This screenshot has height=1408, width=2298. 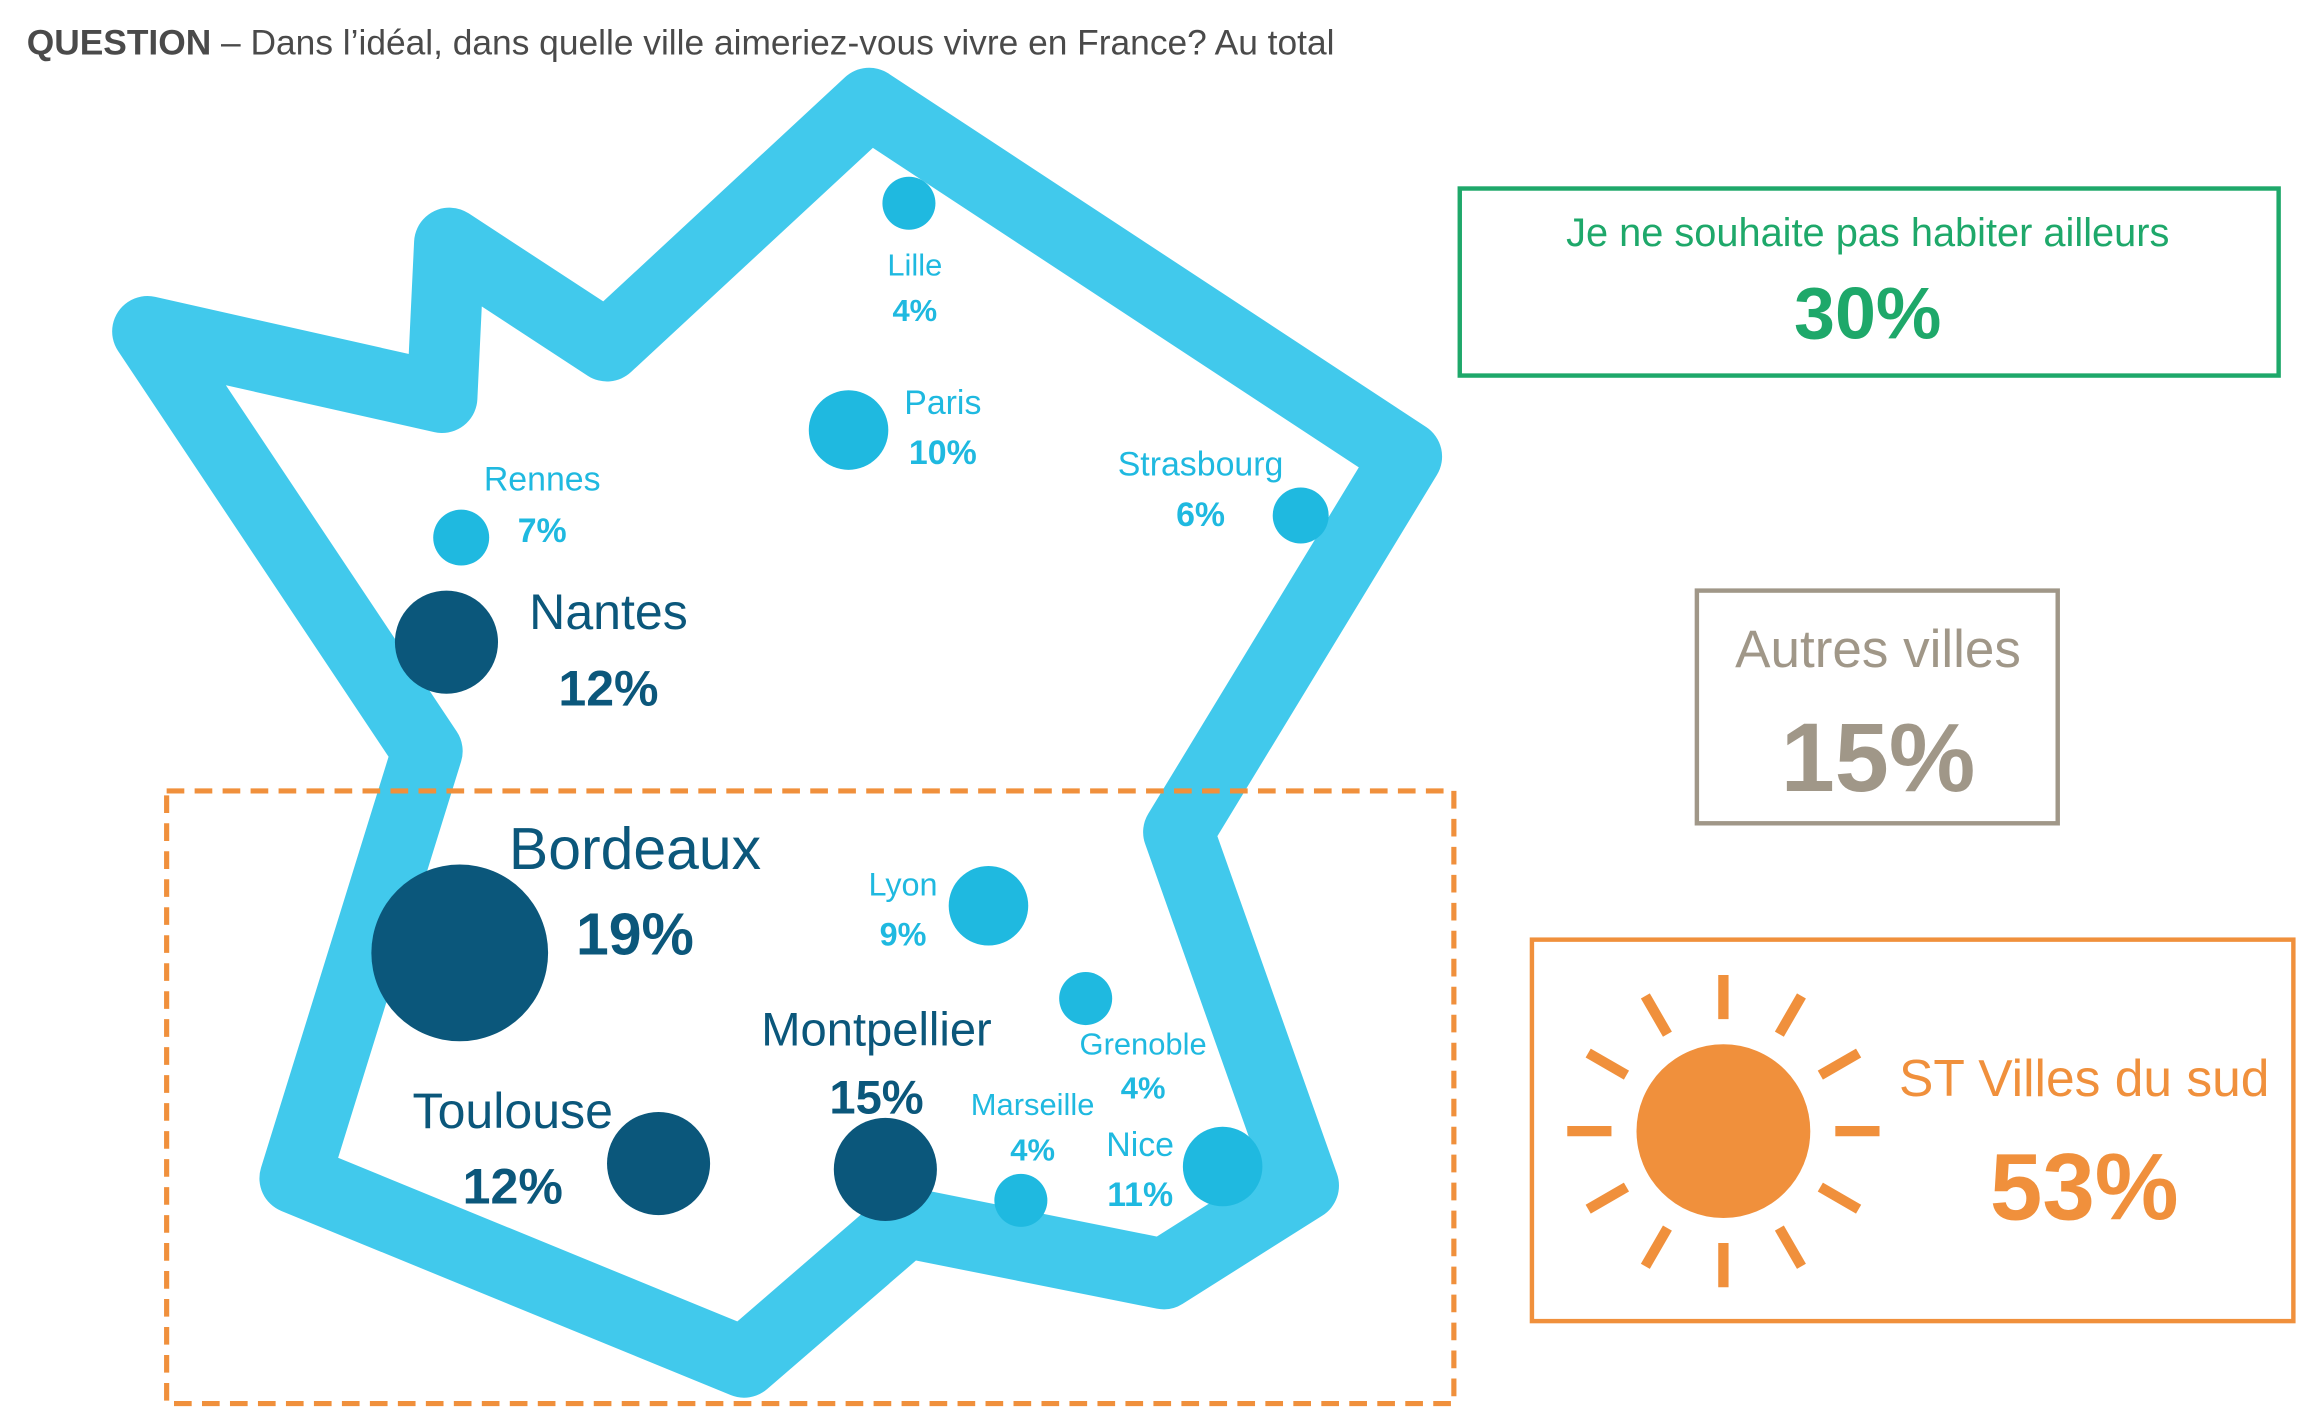 What do you see at coordinates (1200, 515) in the screenshot?
I see `city-value: 6%` at bounding box center [1200, 515].